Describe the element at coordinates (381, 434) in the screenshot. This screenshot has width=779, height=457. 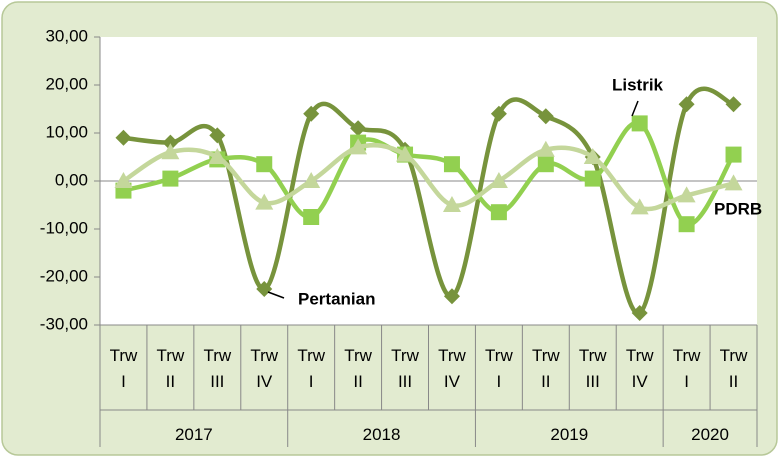
I see `year-label: 2018` at that location.